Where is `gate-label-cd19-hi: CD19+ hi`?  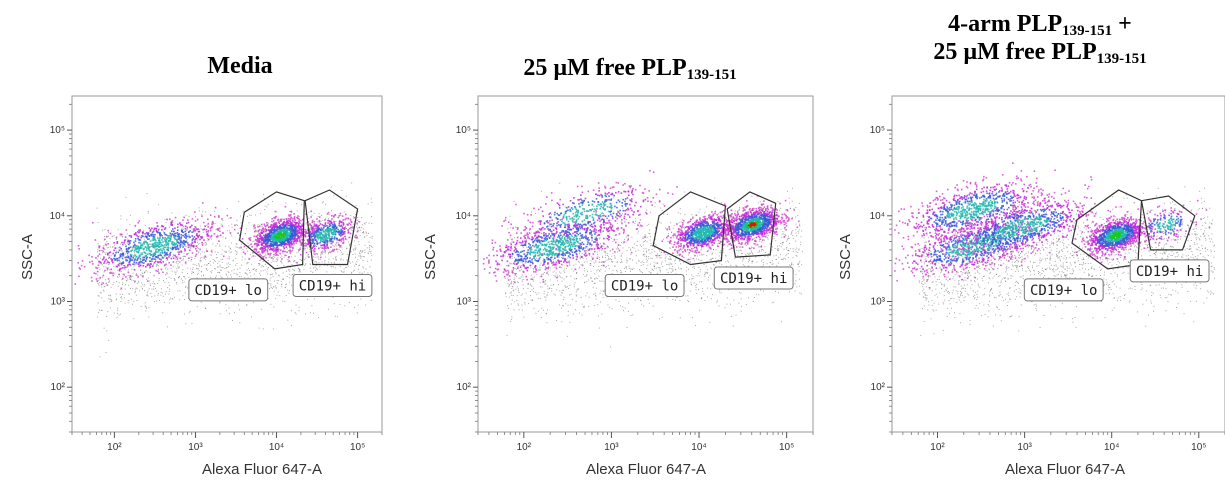 gate-label-cd19-hi: CD19+ hi is located at coordinates (332, 286).